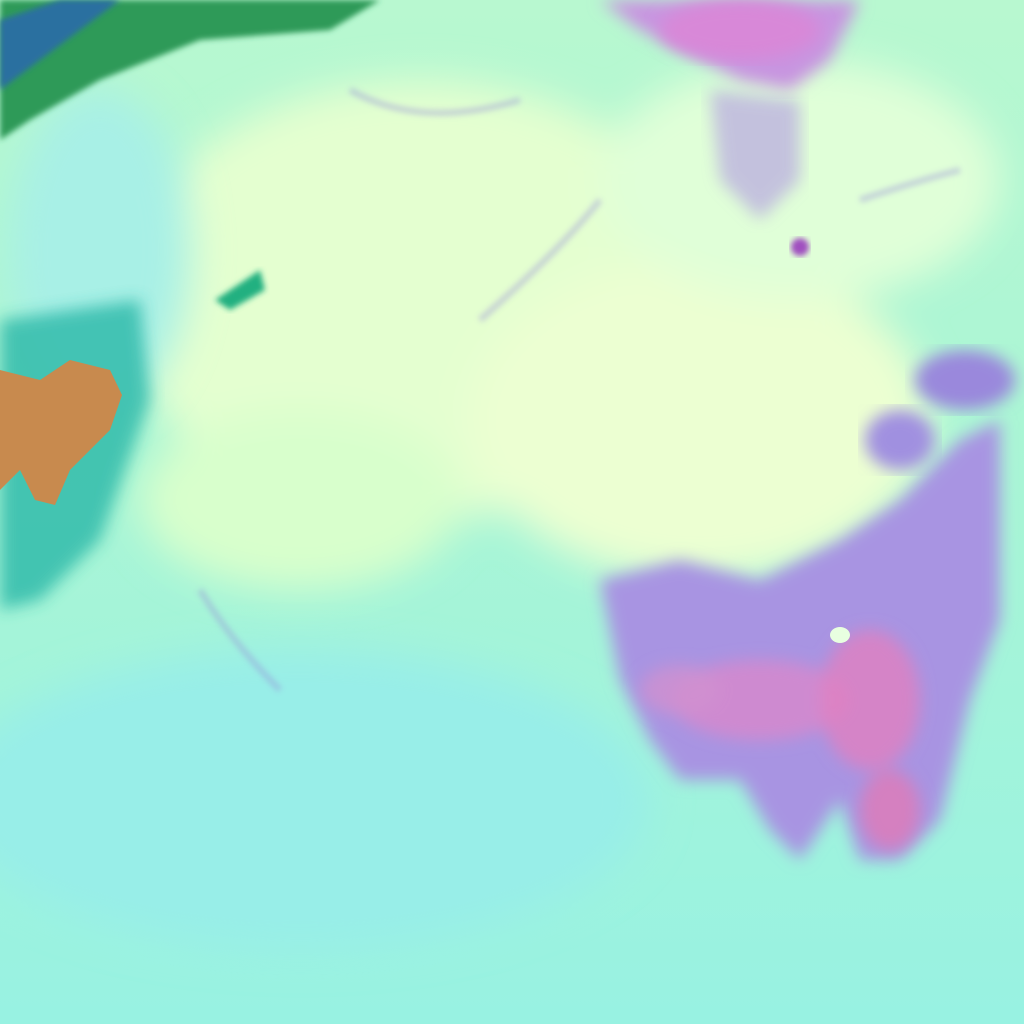 The image size is (1024, 1024). I want to click on magenta-region-top, so click(730, 128).